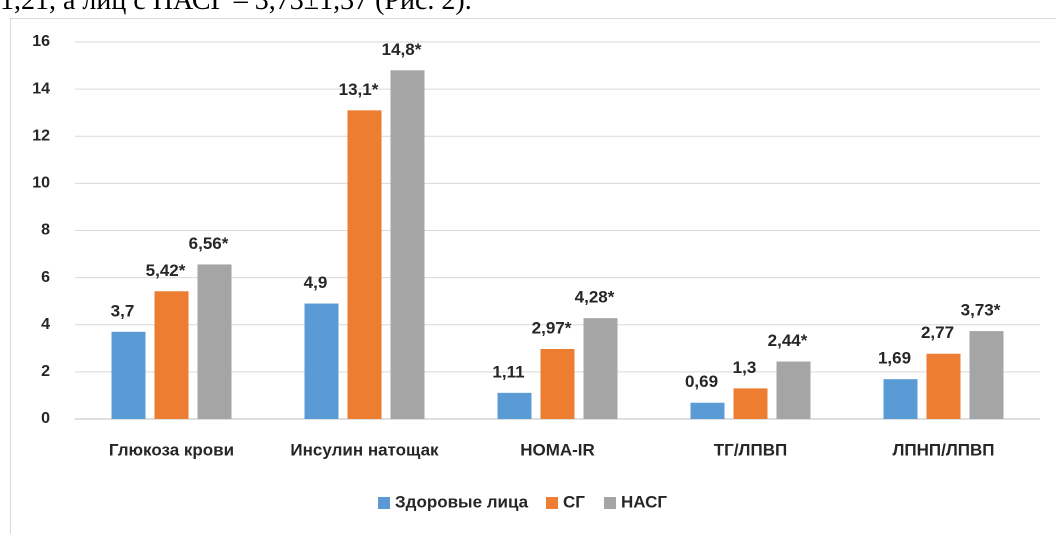  What do you see at coordinates (41, 88) in the screenshot?
I see `y-tick-label: 14` at bounding box center [41, 88].